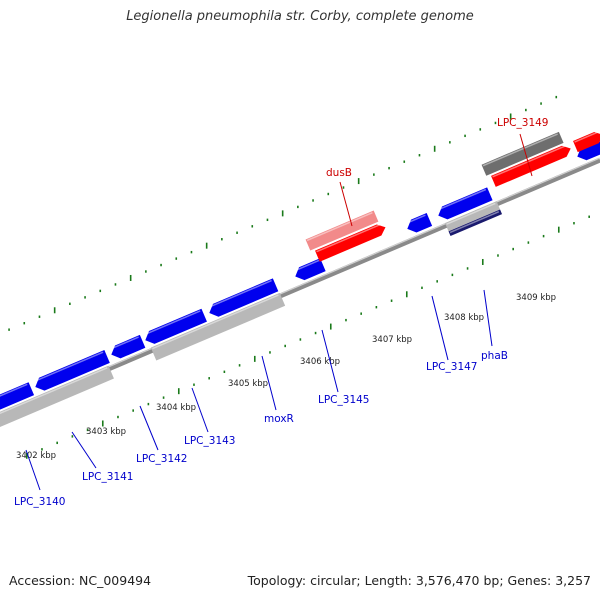 Image resolution: width=600 pixels, height=600 pixels. I want to click on gene-block-phab, so click(464, 204).